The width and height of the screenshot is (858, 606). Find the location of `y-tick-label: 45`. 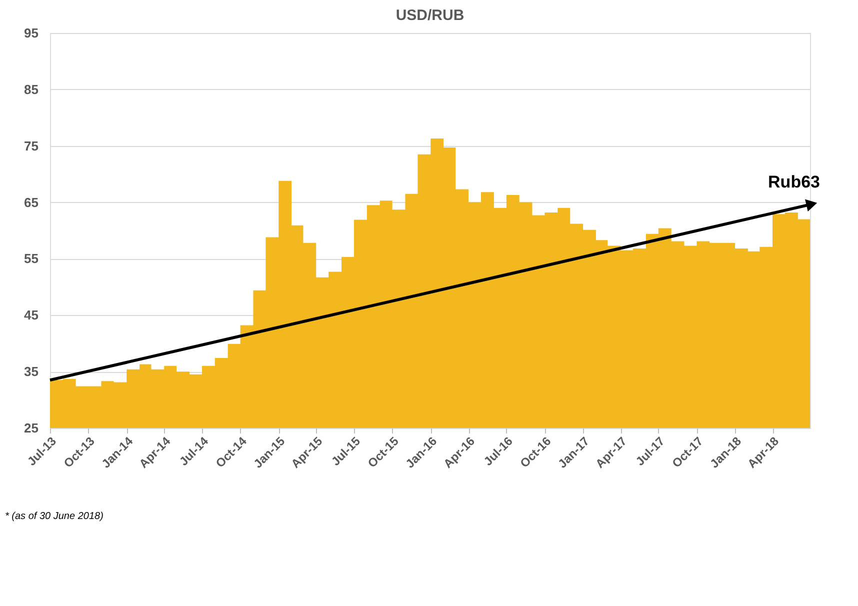

y-tick-label: 45 is located at coordinates (31, 315).